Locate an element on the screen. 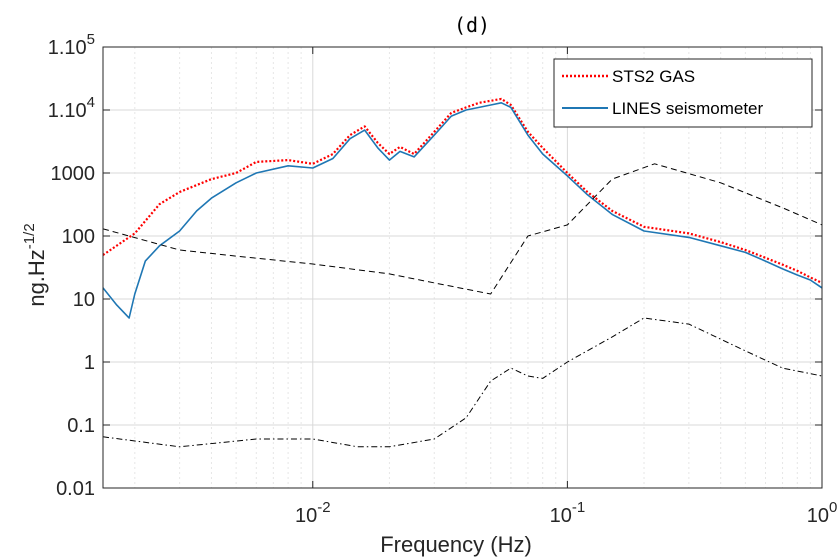  y-tick-label: 10 is located at coordinates (84, 300).